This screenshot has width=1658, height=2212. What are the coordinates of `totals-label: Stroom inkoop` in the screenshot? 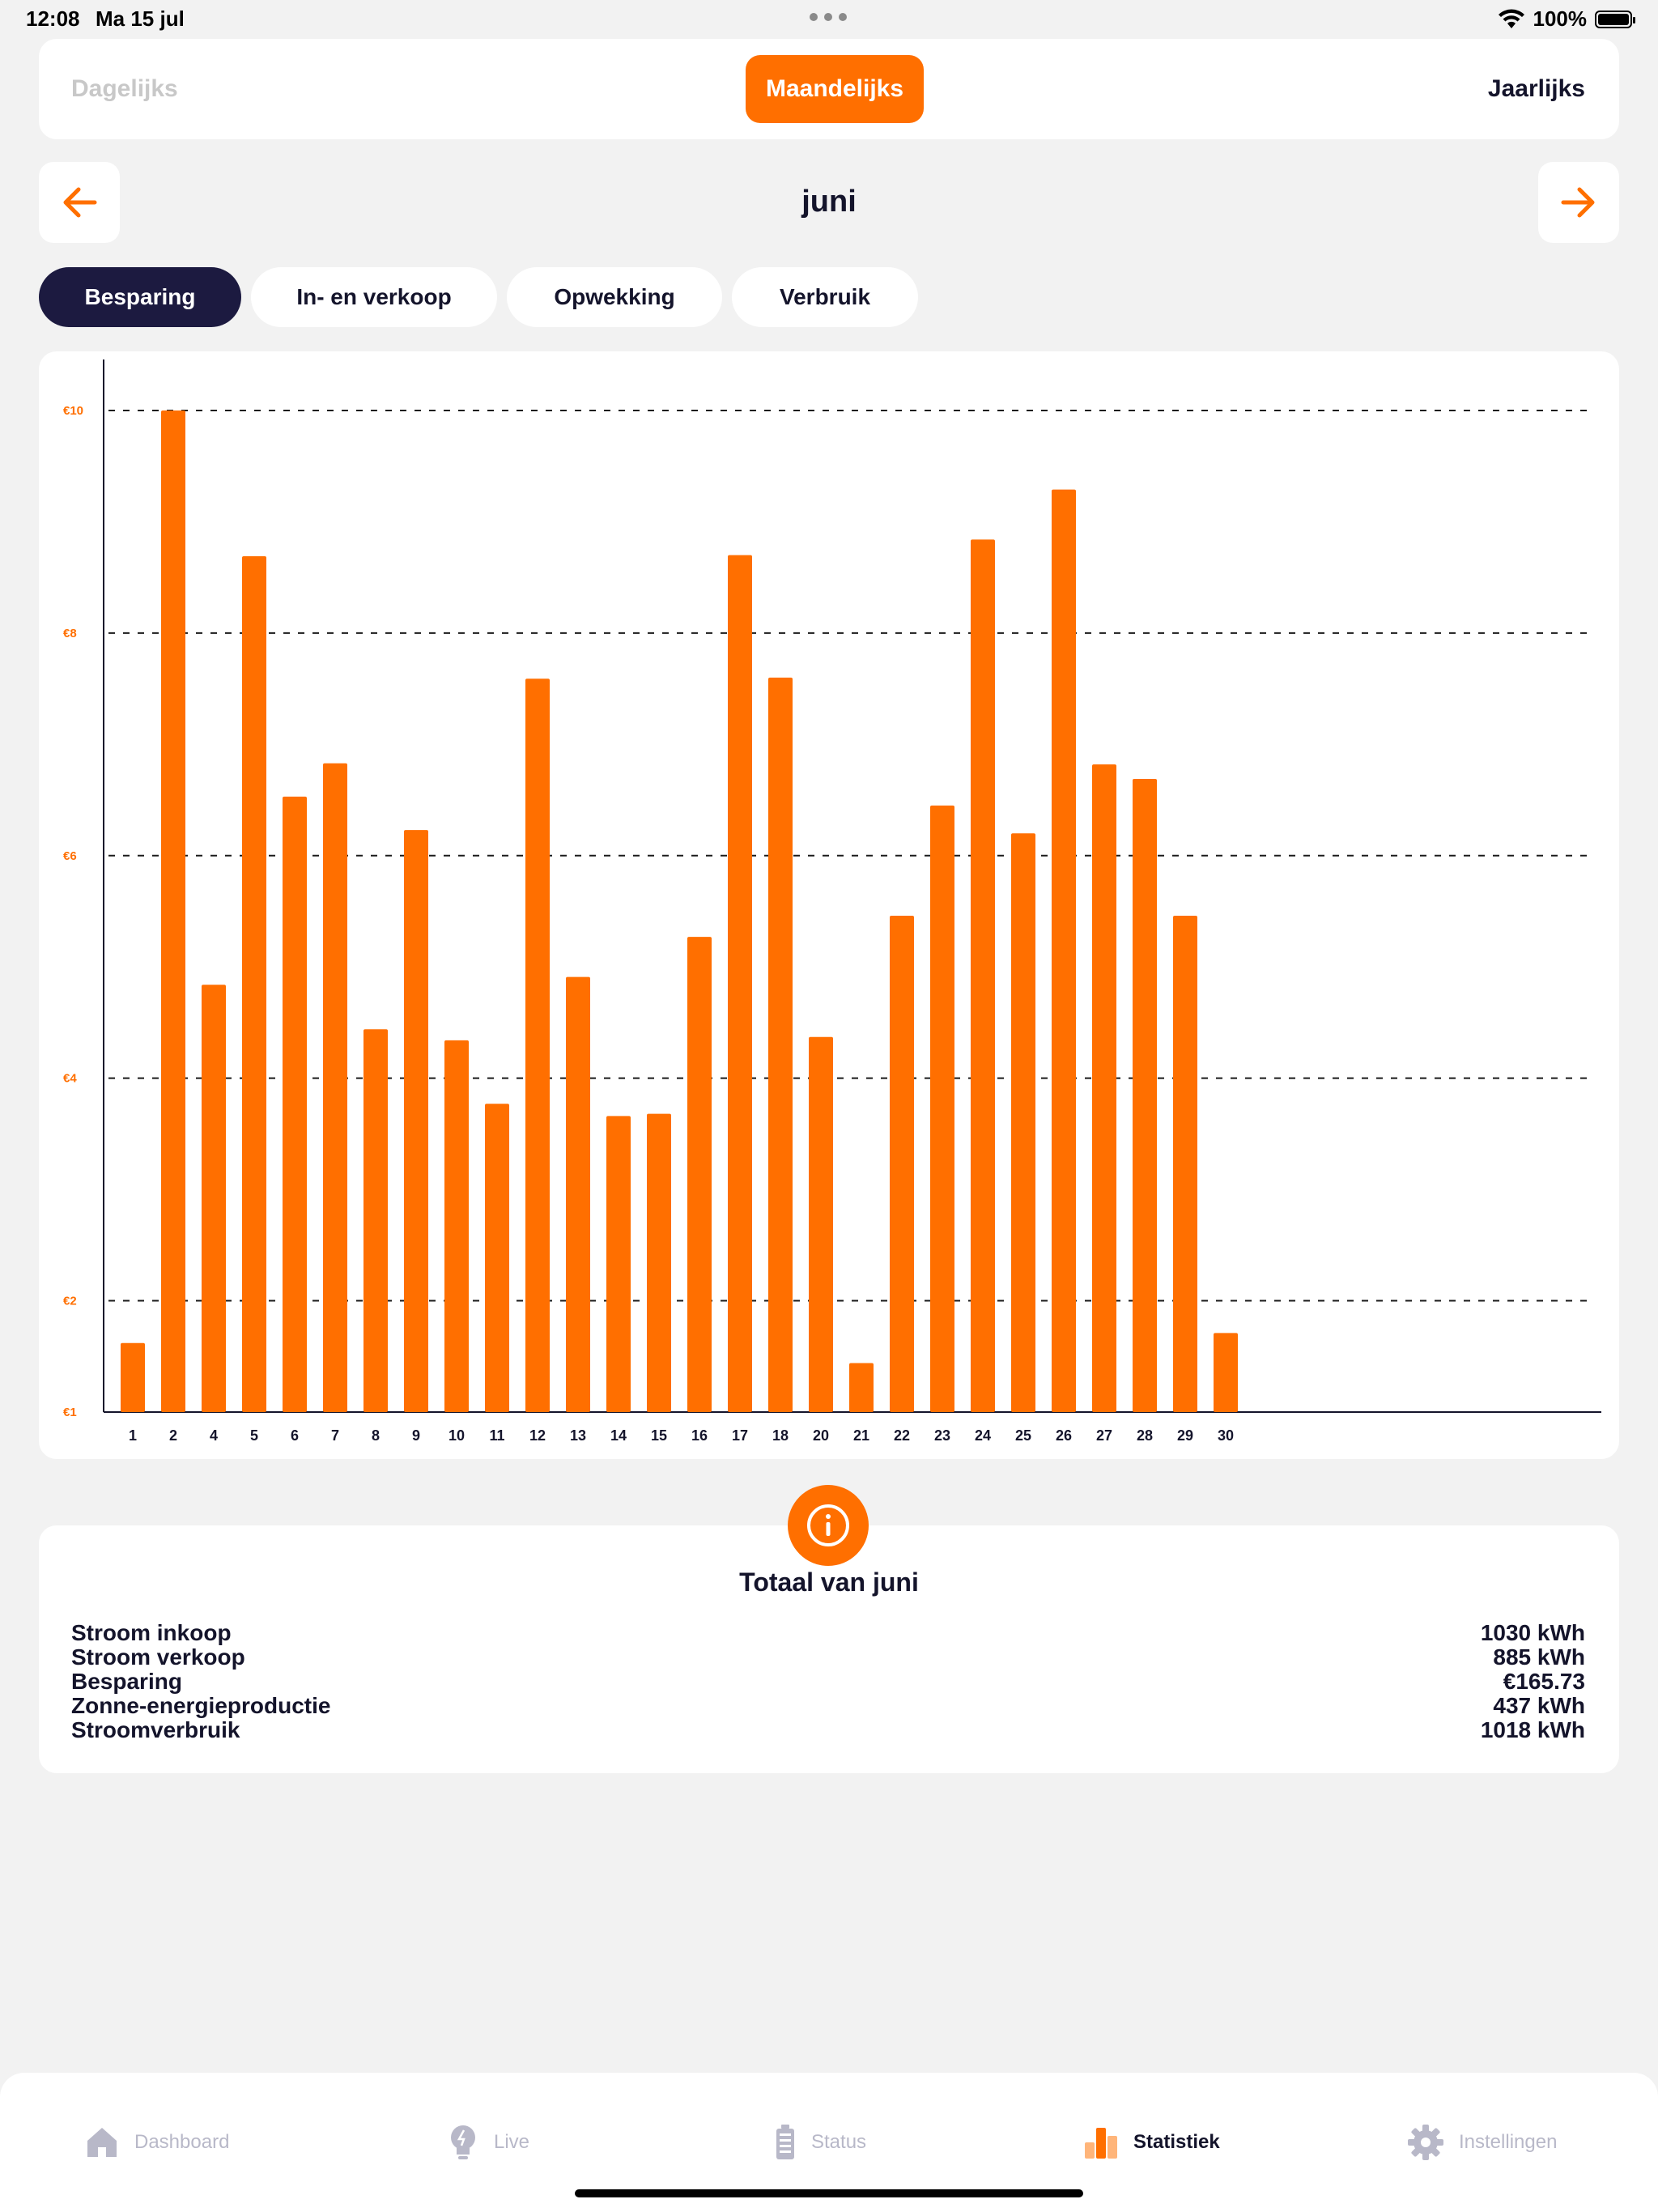 It's located at (151, 1633).